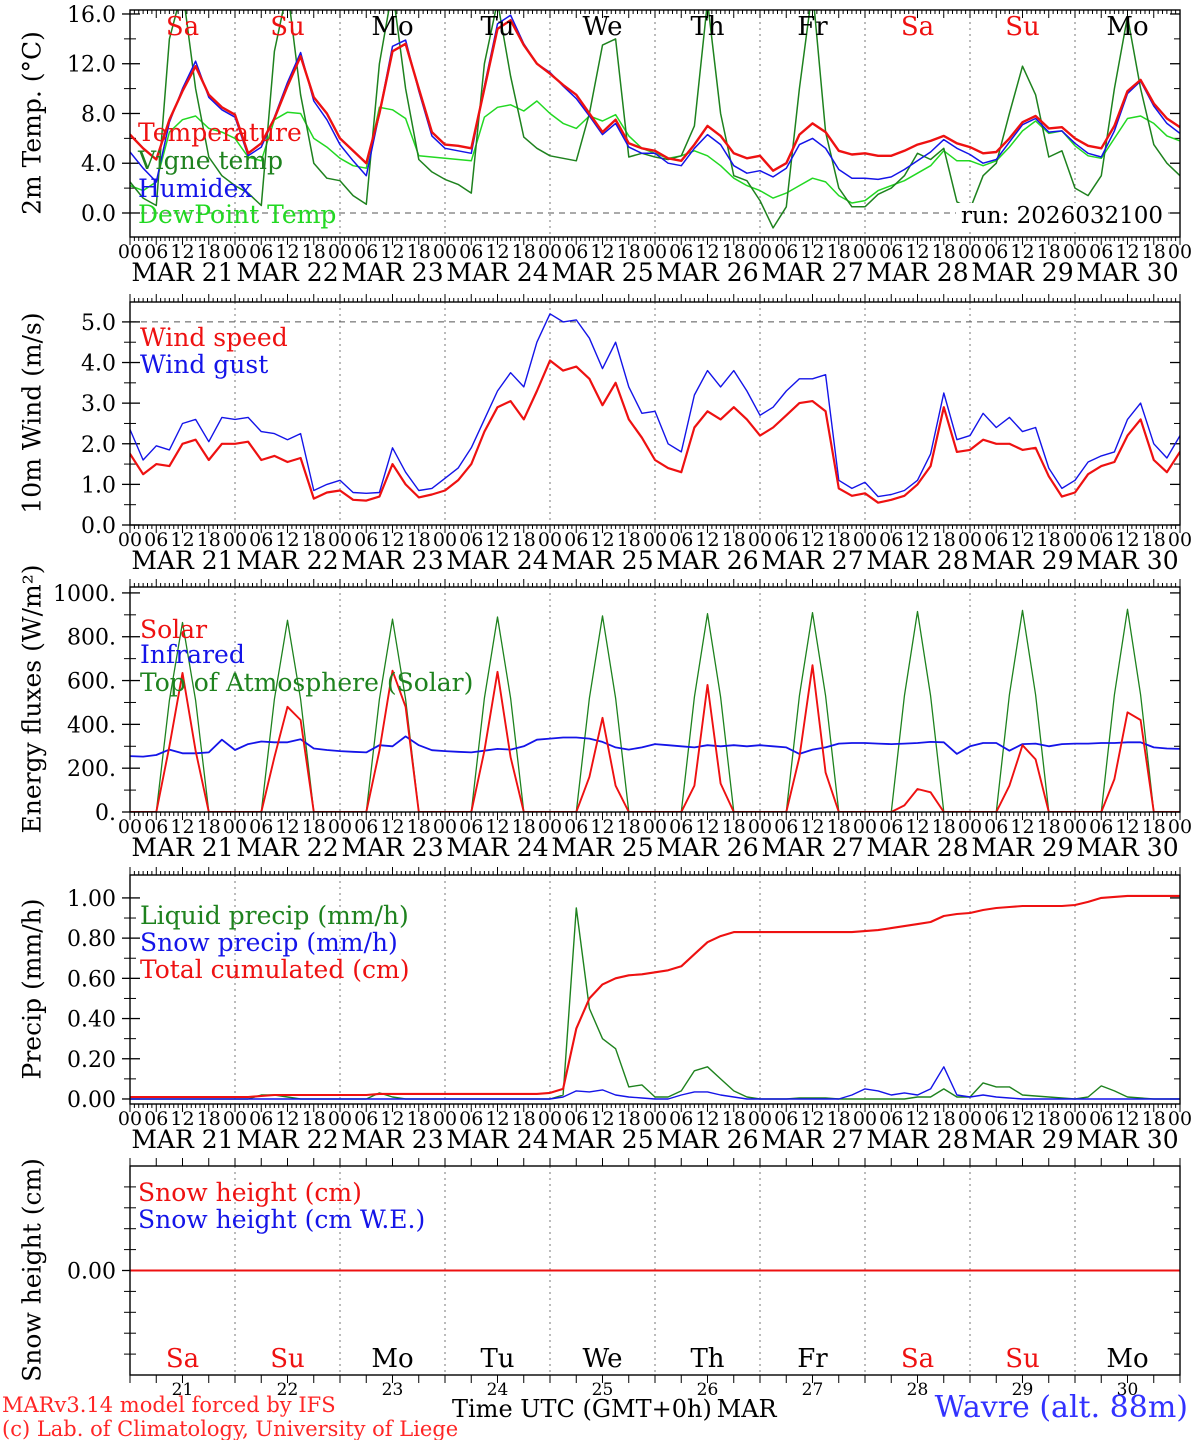 This screenshot has width=1194, height=1440. Describe the element at coordinates (1023, 1390) in the screenshot. I see `day-number-label: 29` at that location.